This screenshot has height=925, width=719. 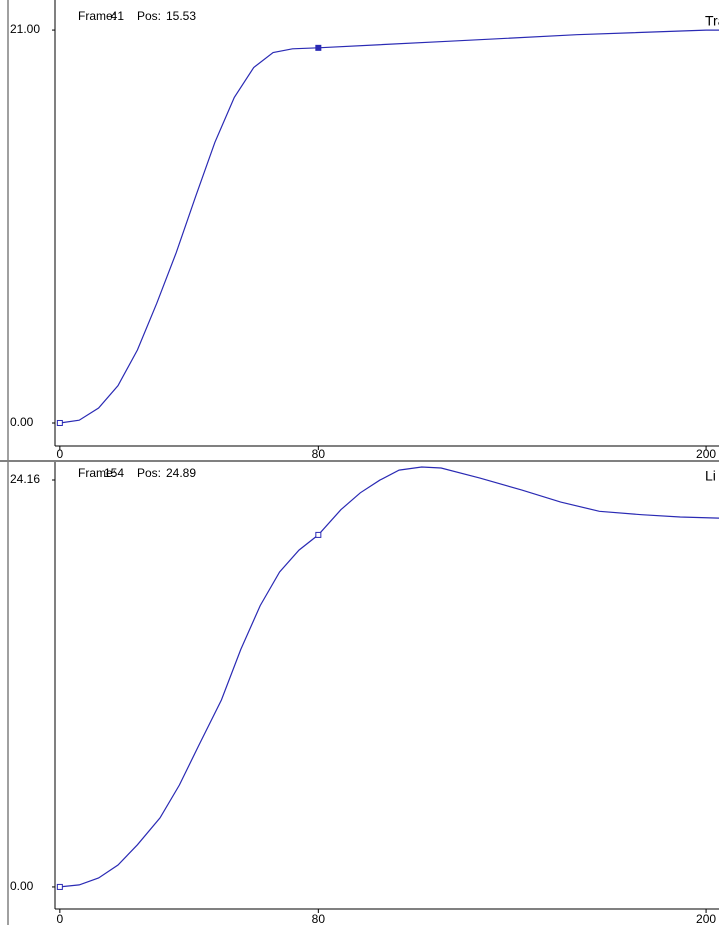 I want to click on frame-value: 41, so click(x=118, y=16).